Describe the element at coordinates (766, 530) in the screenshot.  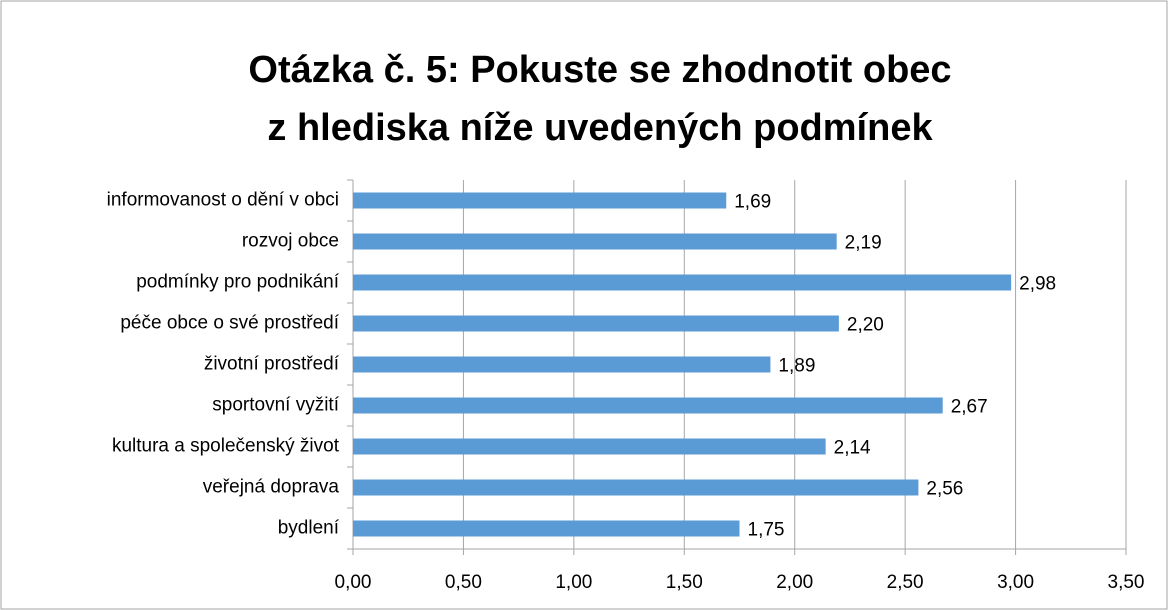
I see `data-label: 1,75` at that location.